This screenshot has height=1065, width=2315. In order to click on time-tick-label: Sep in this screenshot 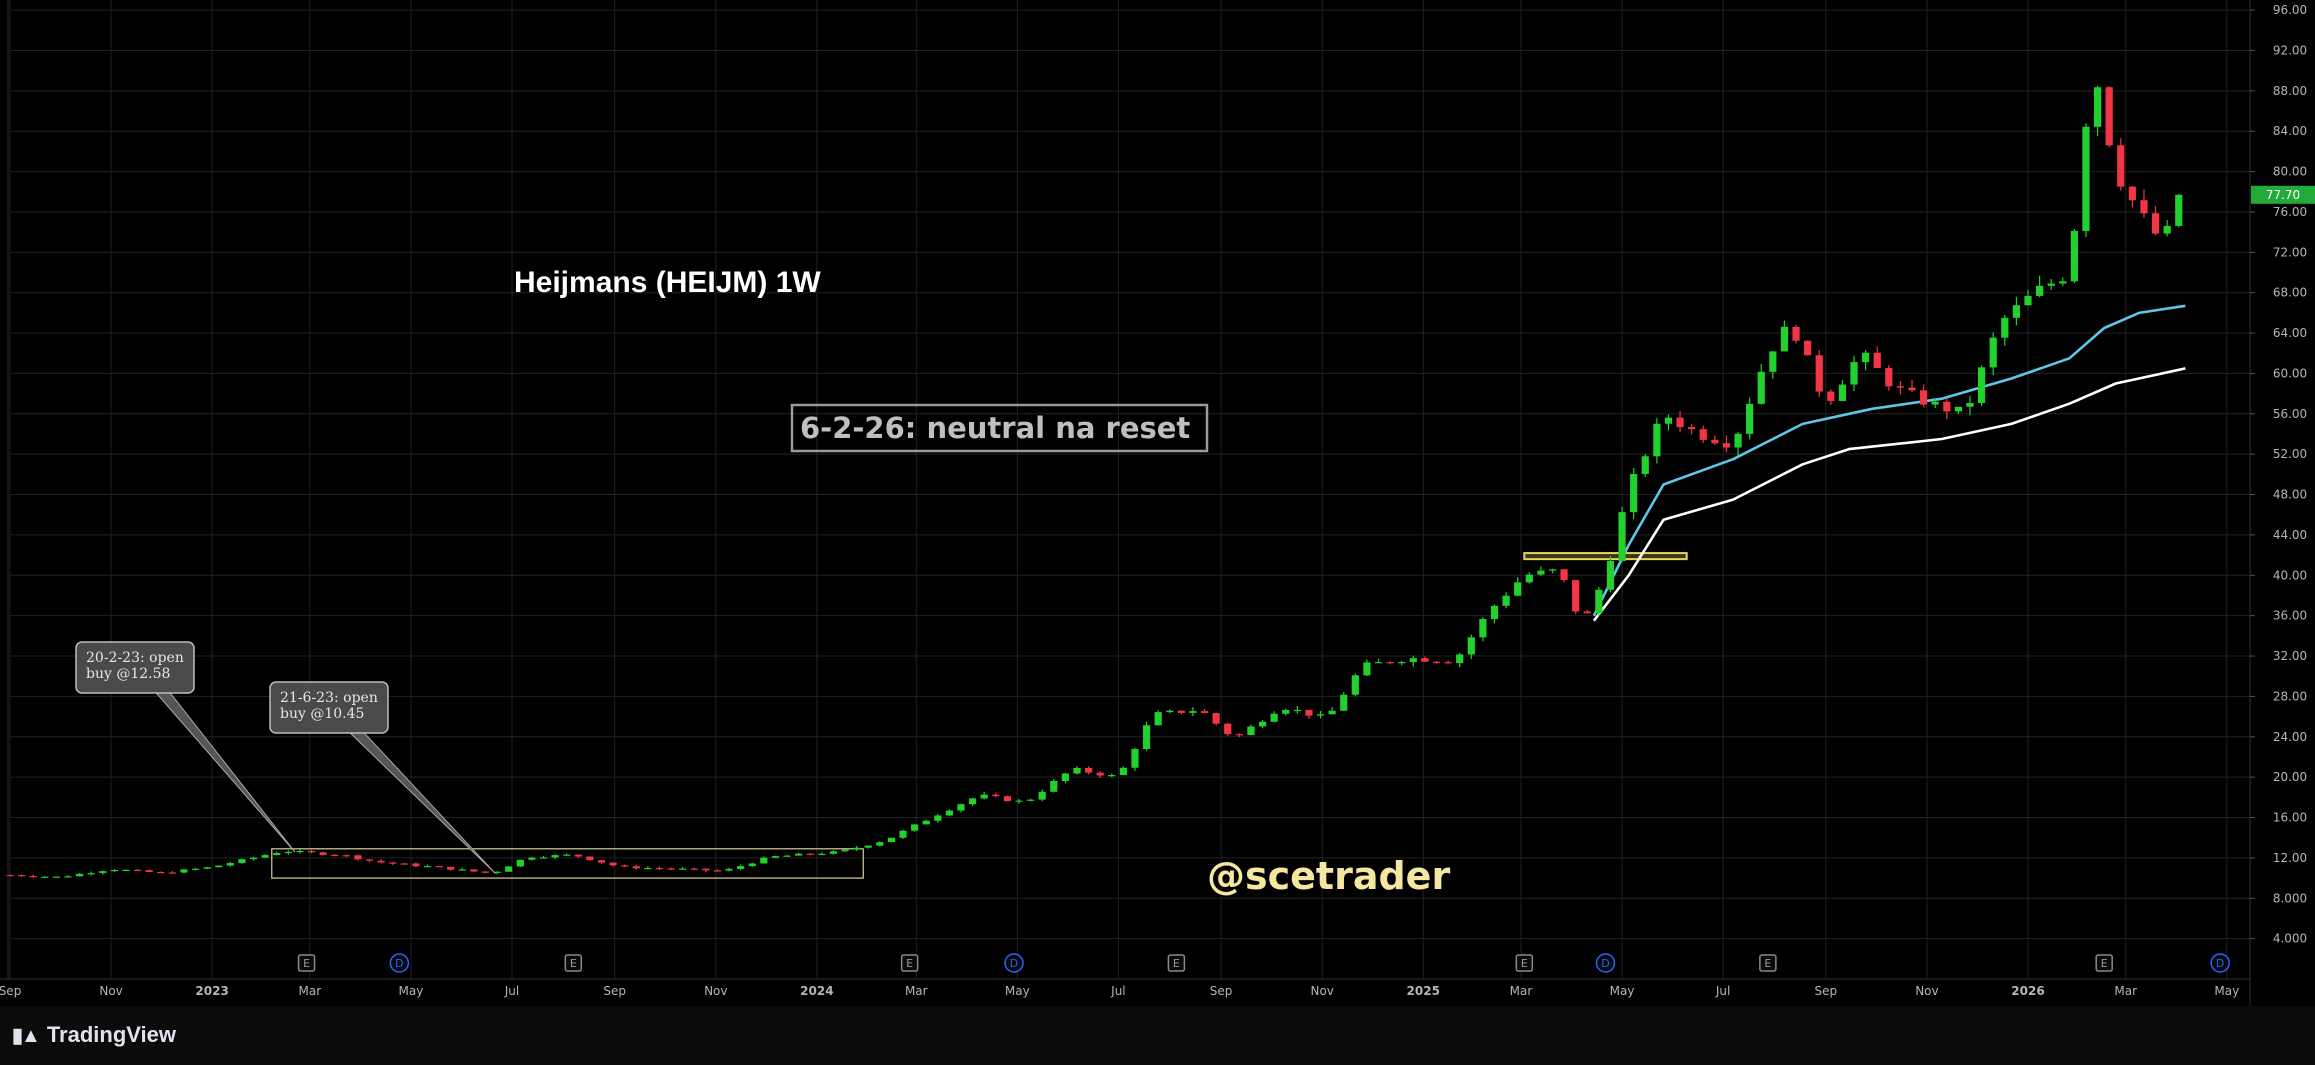, I will do `click(1221, 991)`.